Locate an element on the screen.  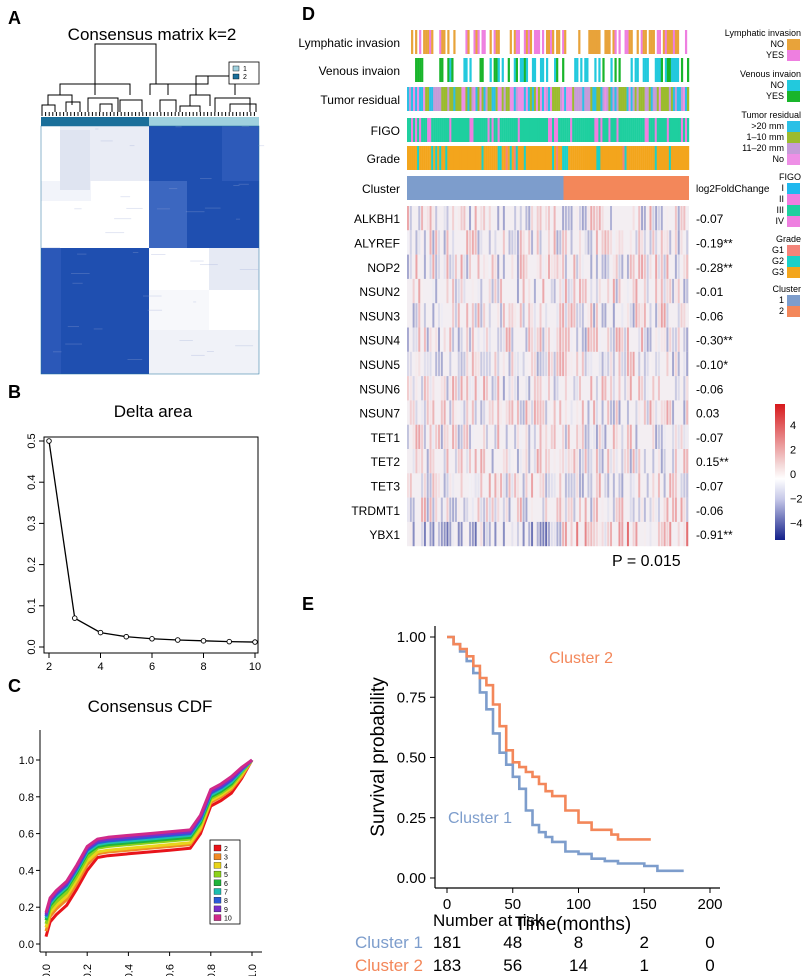
panel-c-xtick-label: 0.2 is located at coordinates (88, 970).